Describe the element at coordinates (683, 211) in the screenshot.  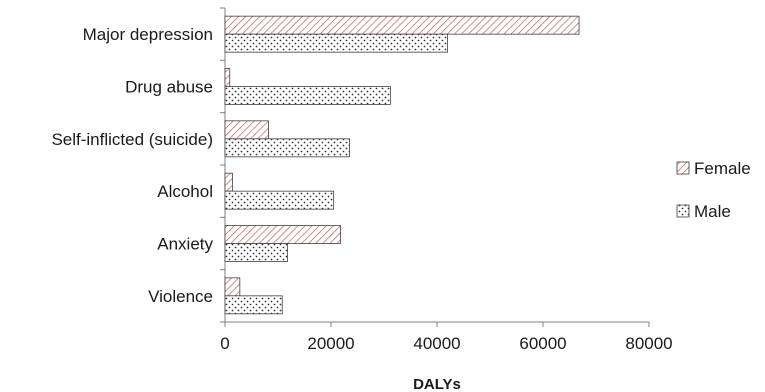
I see `legend-swatch-male` at that location.